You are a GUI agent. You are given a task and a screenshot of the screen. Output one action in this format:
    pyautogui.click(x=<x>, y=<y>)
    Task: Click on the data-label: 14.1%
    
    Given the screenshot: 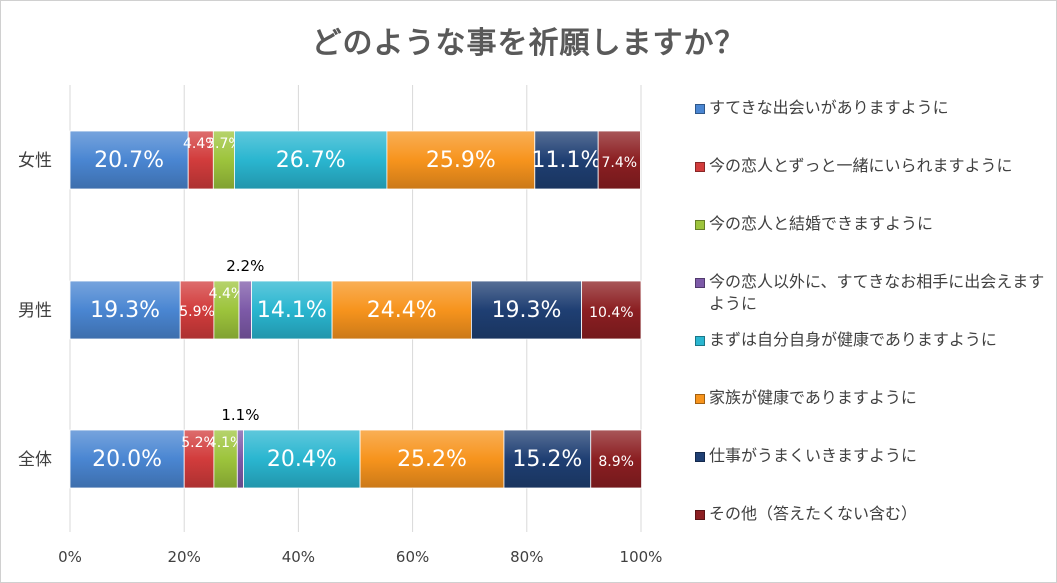 What is the action you would take?
    pyautogui.click(x=292, y=310)
    